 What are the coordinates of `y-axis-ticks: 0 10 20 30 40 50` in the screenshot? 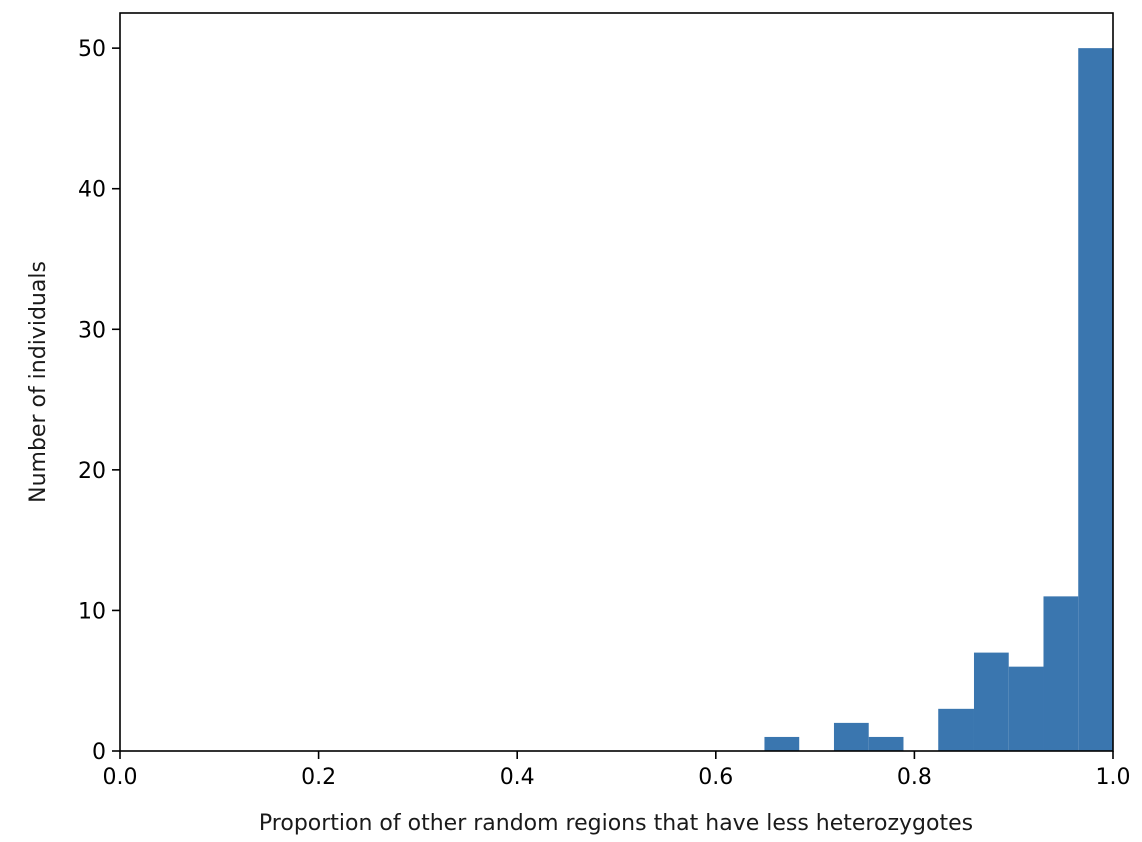 It's located at (99, 401).